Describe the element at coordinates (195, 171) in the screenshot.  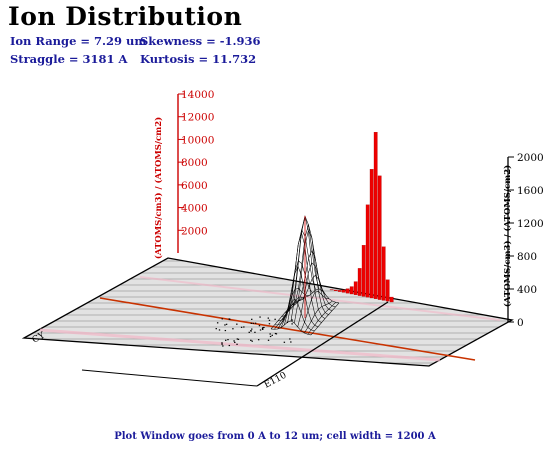
I see `left-y-axis: 2000 4000 6000 8000 10000 12000 14000` at that location.